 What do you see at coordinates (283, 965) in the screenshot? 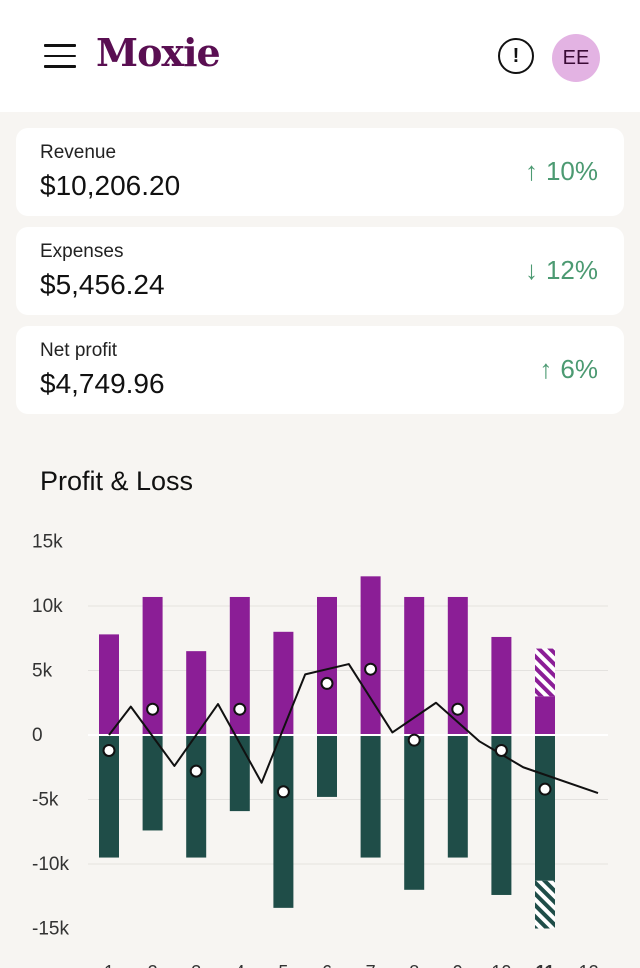
I see `x-tick-label: 5` at bounding box center [283, 965].